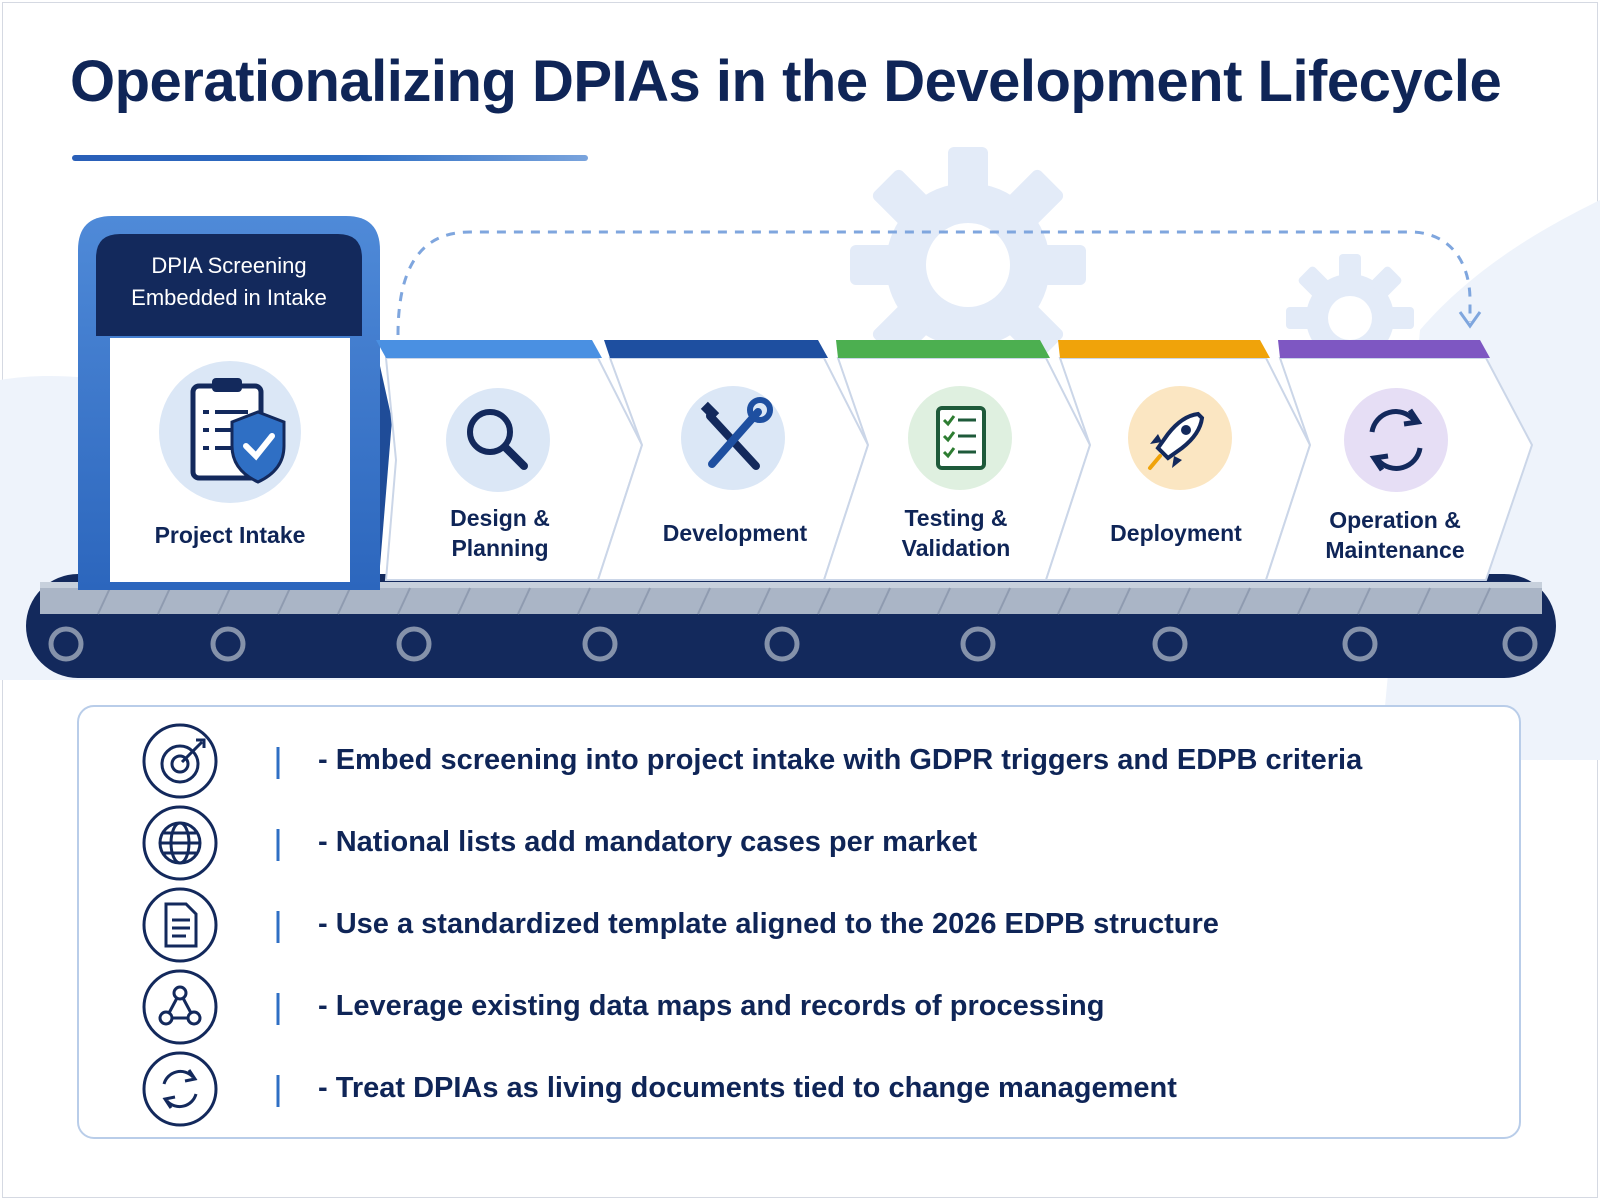  What do you see at coordinates (735, 533) in the screenshot?
I see `stage-label-development: Development` at bounding box center [735, 533].